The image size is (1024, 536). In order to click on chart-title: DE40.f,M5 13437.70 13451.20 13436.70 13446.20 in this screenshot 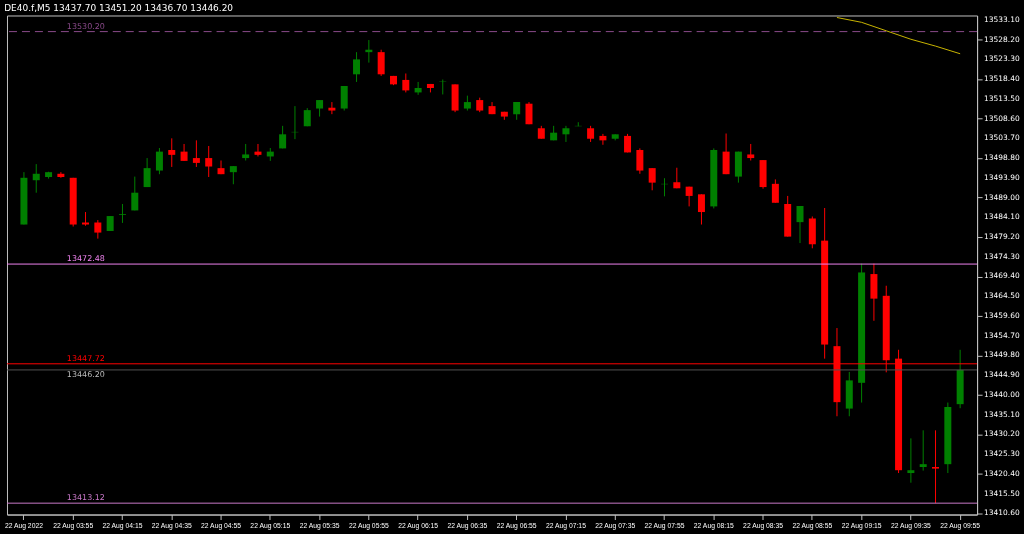, I will do `click(119, 8)`.